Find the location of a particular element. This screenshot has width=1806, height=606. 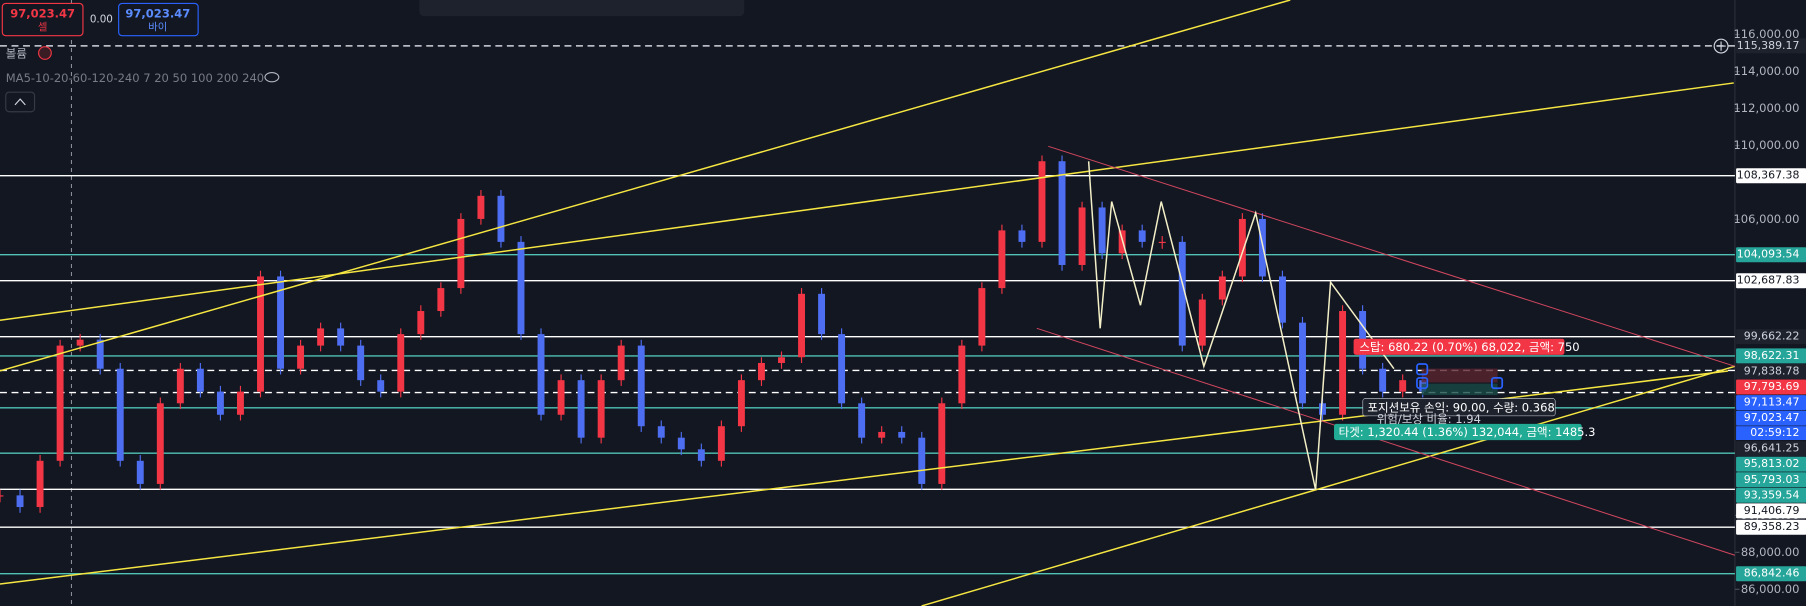

position-box is located at coordinates (1459, 407).